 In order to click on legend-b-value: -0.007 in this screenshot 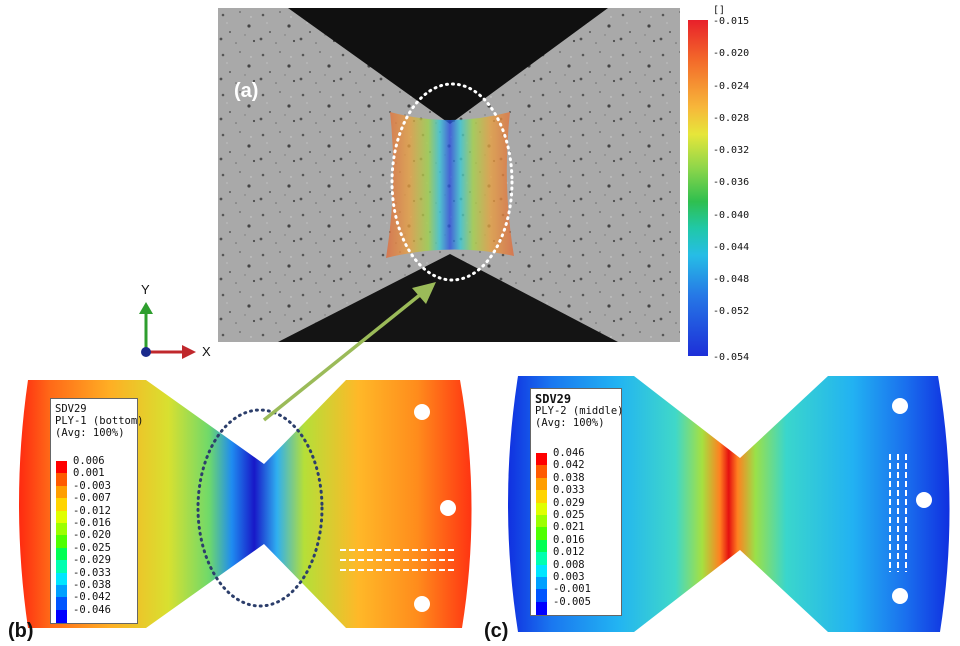, I will do `click(92, 498)`.